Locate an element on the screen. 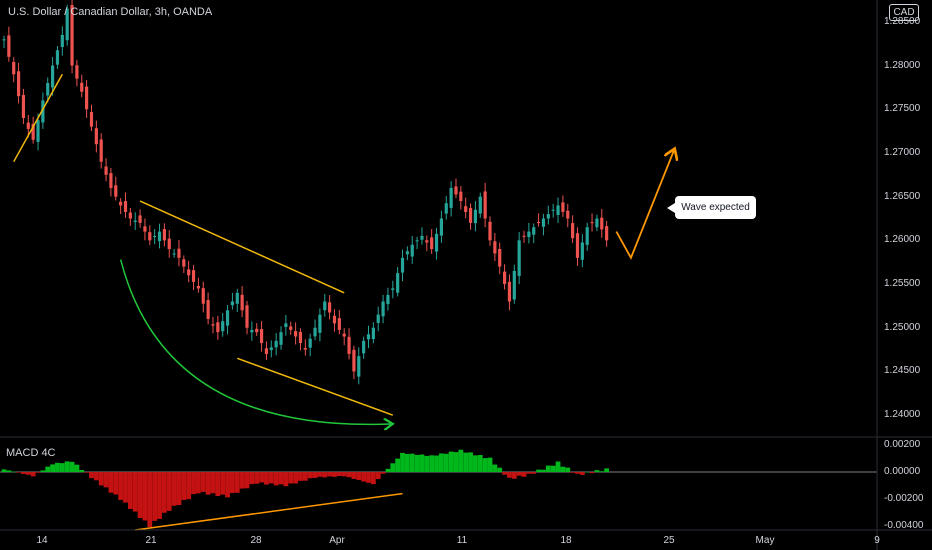 The image size is (932, 550). price-tick-label: 1.26500 is located at coordinates (902, 196).